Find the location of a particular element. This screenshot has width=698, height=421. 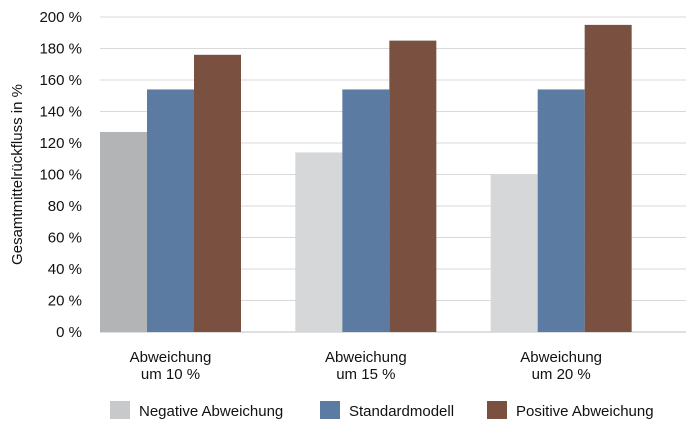

y-tick-label: 80 % is located at coordinates (65, 206).